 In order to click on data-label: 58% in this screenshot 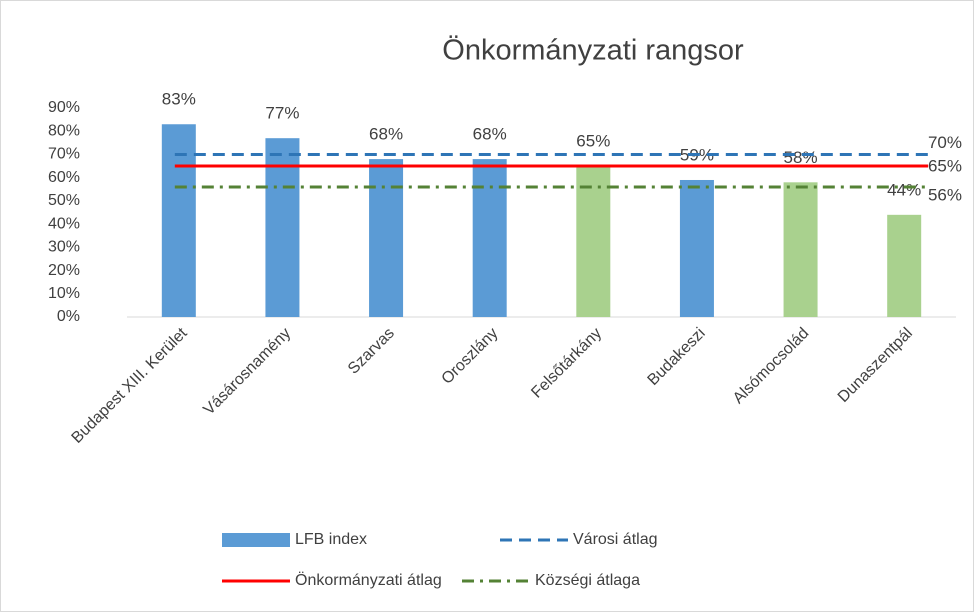, I will do `click(801, 157)`.